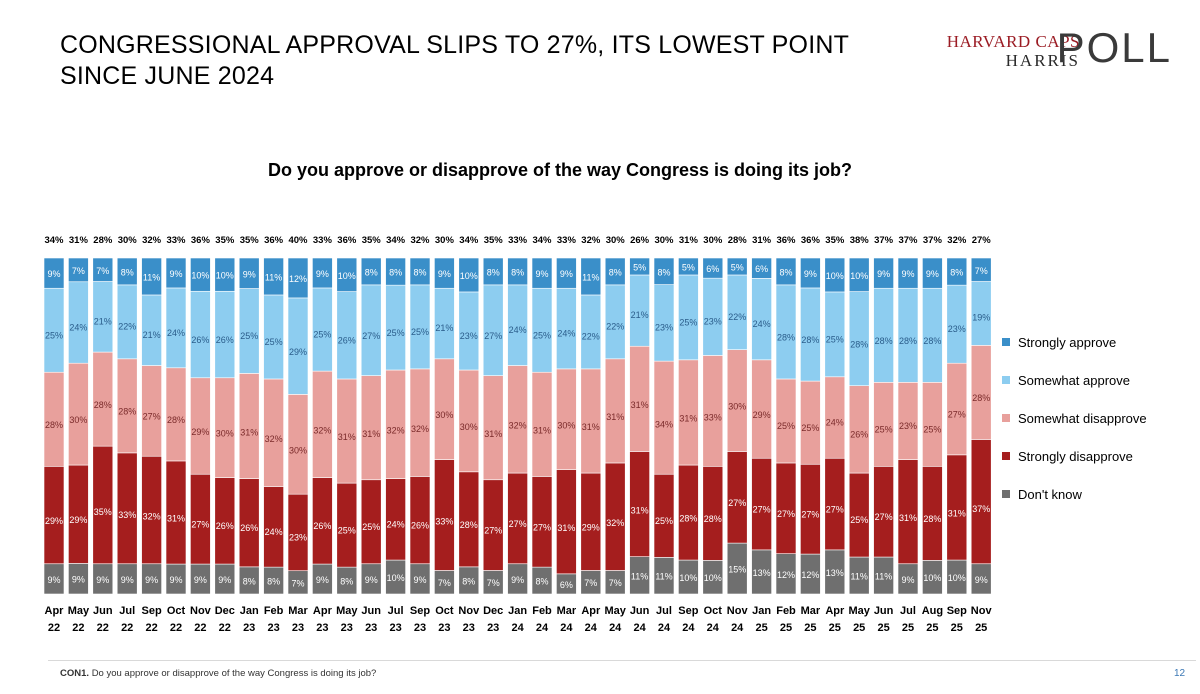  What do you see at coordinates (591, 611) in the screenshot?
I see `x-tick-month-label: Apr` at bounding box center [591, 611].